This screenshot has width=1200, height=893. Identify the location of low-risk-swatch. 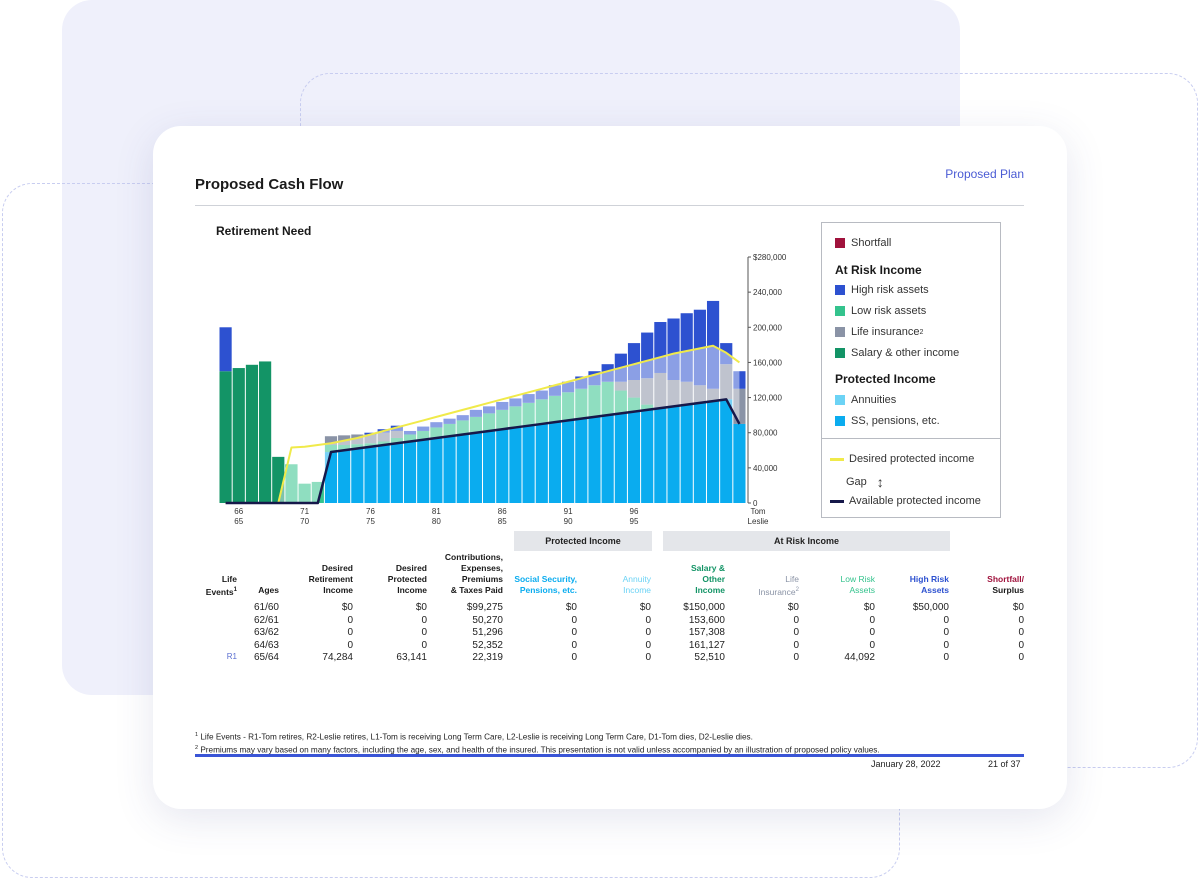
(840, 311).